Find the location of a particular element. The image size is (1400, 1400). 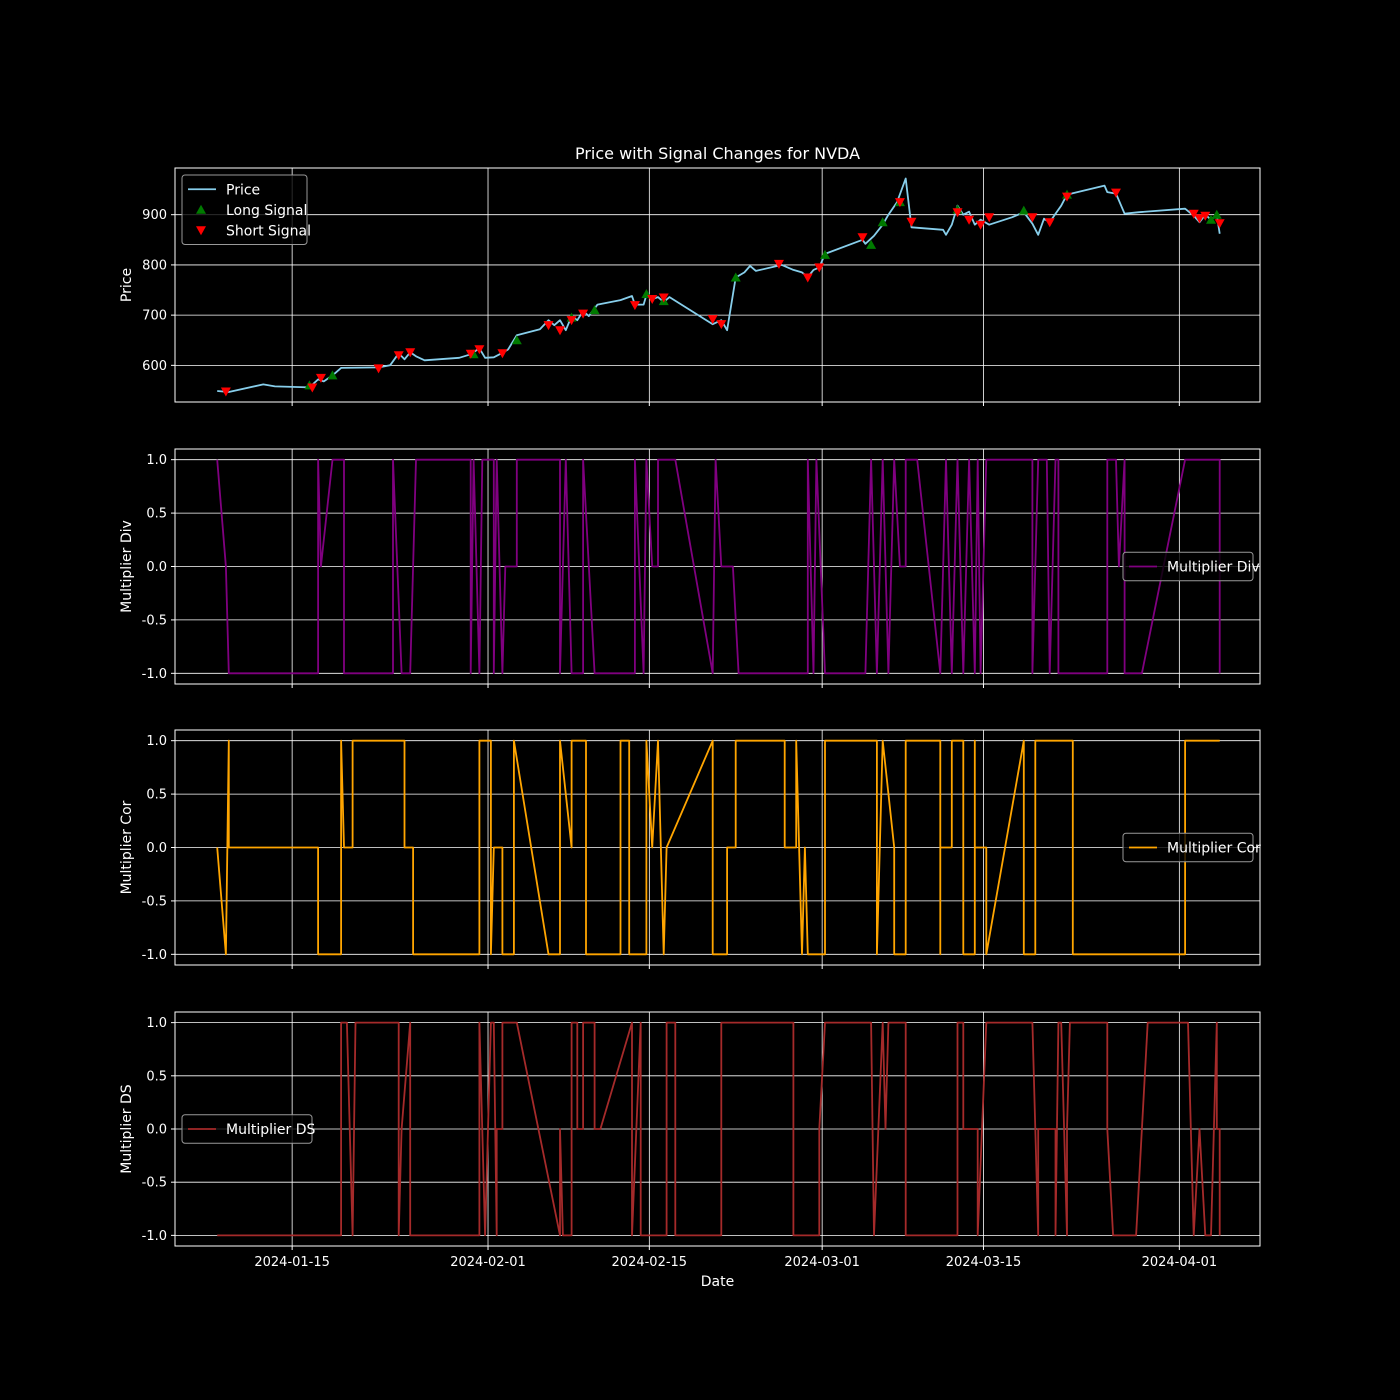

legend: Multiplier Cor is located at coordinates (1191, 847).